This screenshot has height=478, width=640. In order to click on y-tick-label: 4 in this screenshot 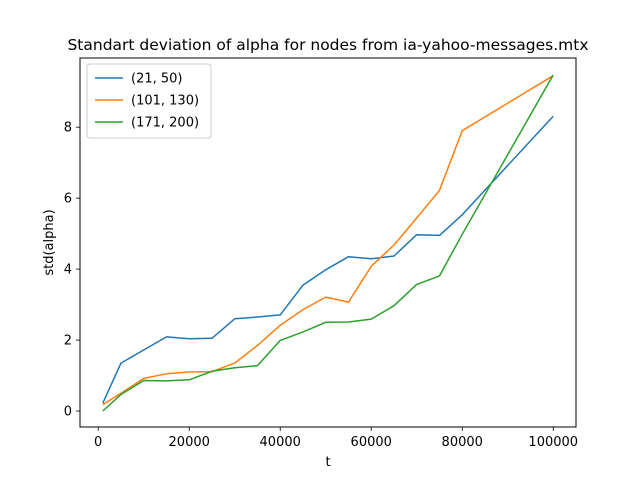, I will do `click(68, 270)`.